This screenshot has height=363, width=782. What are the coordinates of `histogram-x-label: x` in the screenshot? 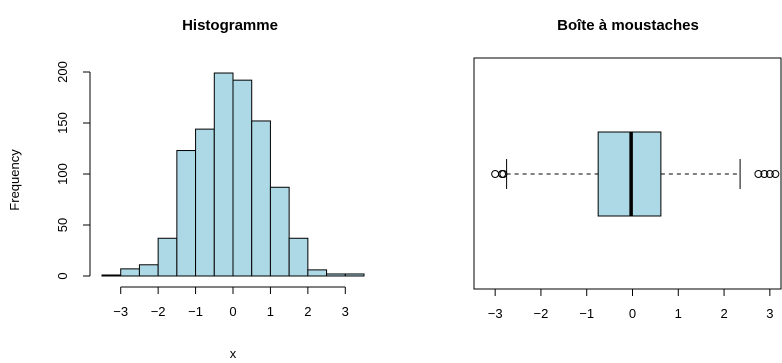 It's located at (233, 353).